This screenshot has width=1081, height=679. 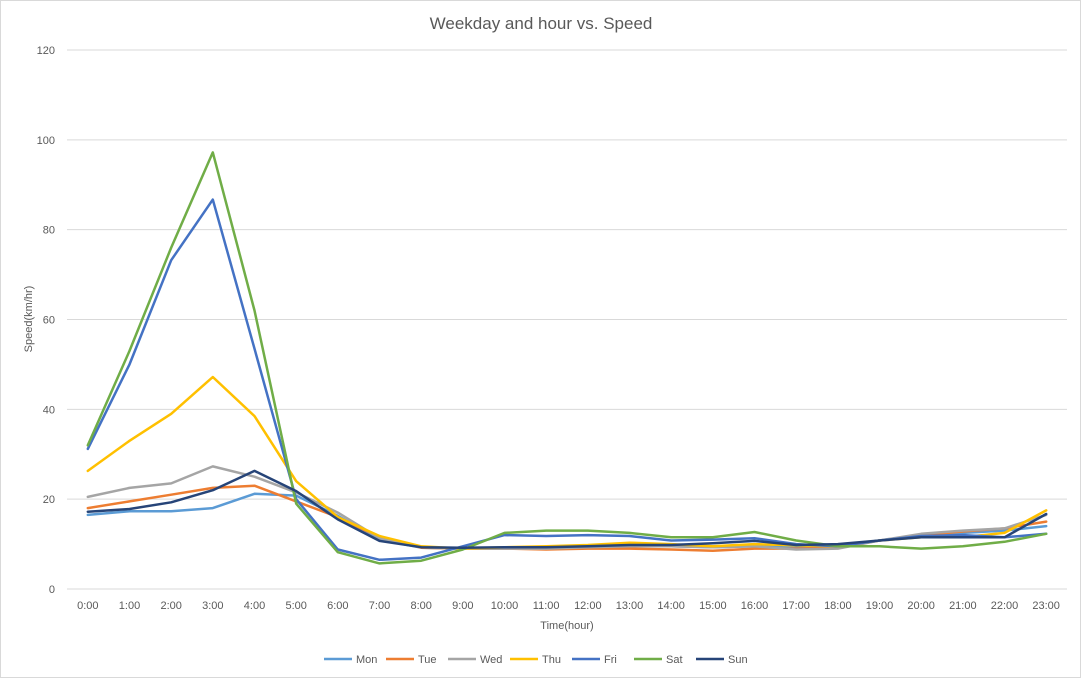 I want to click on legend-label: Tue, so click(x=427, y=660).